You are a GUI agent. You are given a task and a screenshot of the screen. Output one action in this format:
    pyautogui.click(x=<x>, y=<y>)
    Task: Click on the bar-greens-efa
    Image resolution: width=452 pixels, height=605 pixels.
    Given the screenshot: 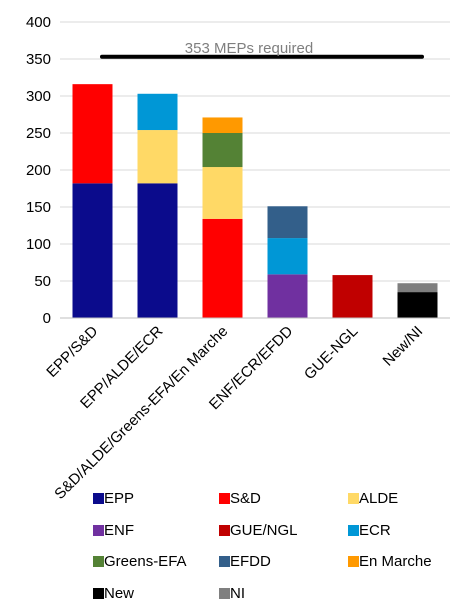 What is the action you would take?
    pyautogui.click(x=222, y=150)
    